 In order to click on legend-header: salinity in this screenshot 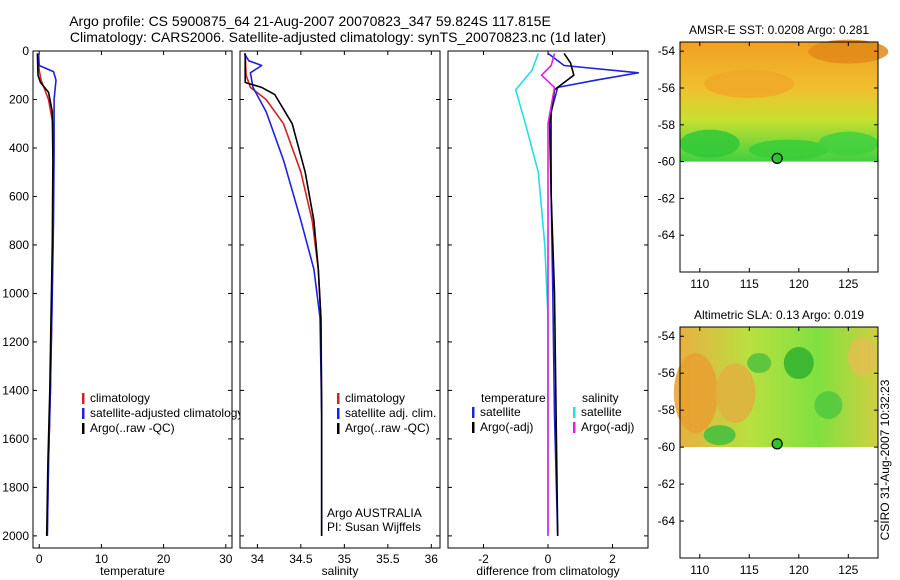, I will do `click(600, 398)`.